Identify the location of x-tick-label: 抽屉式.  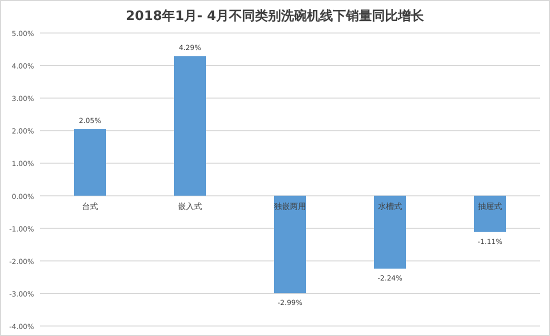
(490, 206).